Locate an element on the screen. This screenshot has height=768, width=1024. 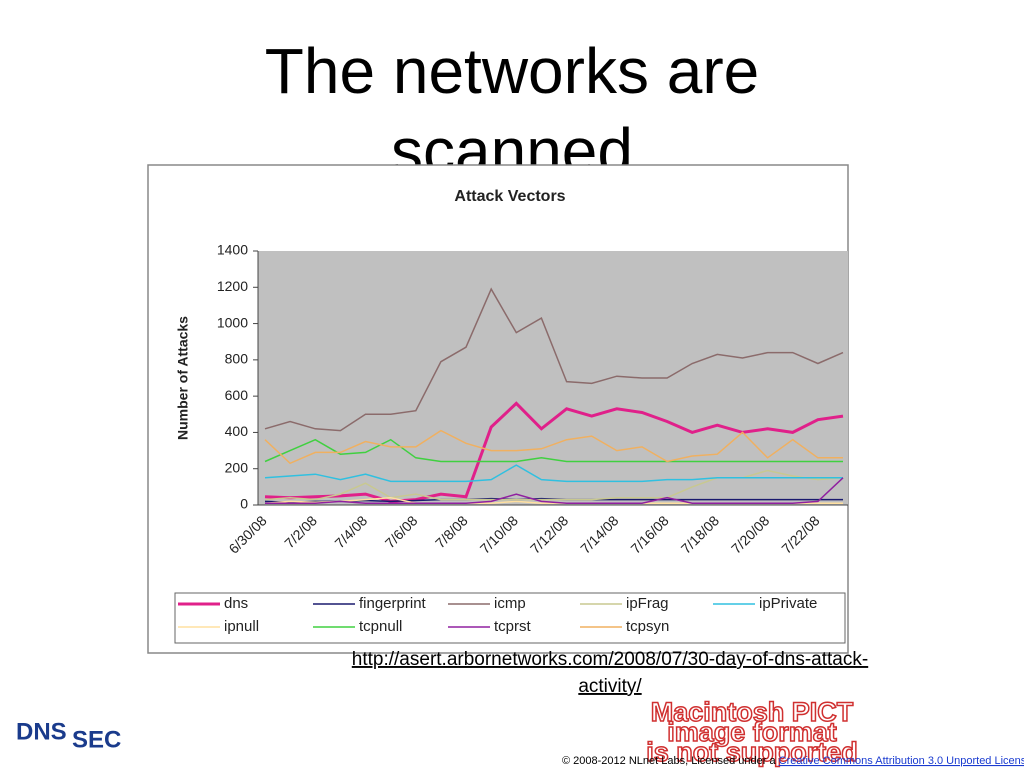
legend-label: ipPrivate is located at coordinates (788, 603).